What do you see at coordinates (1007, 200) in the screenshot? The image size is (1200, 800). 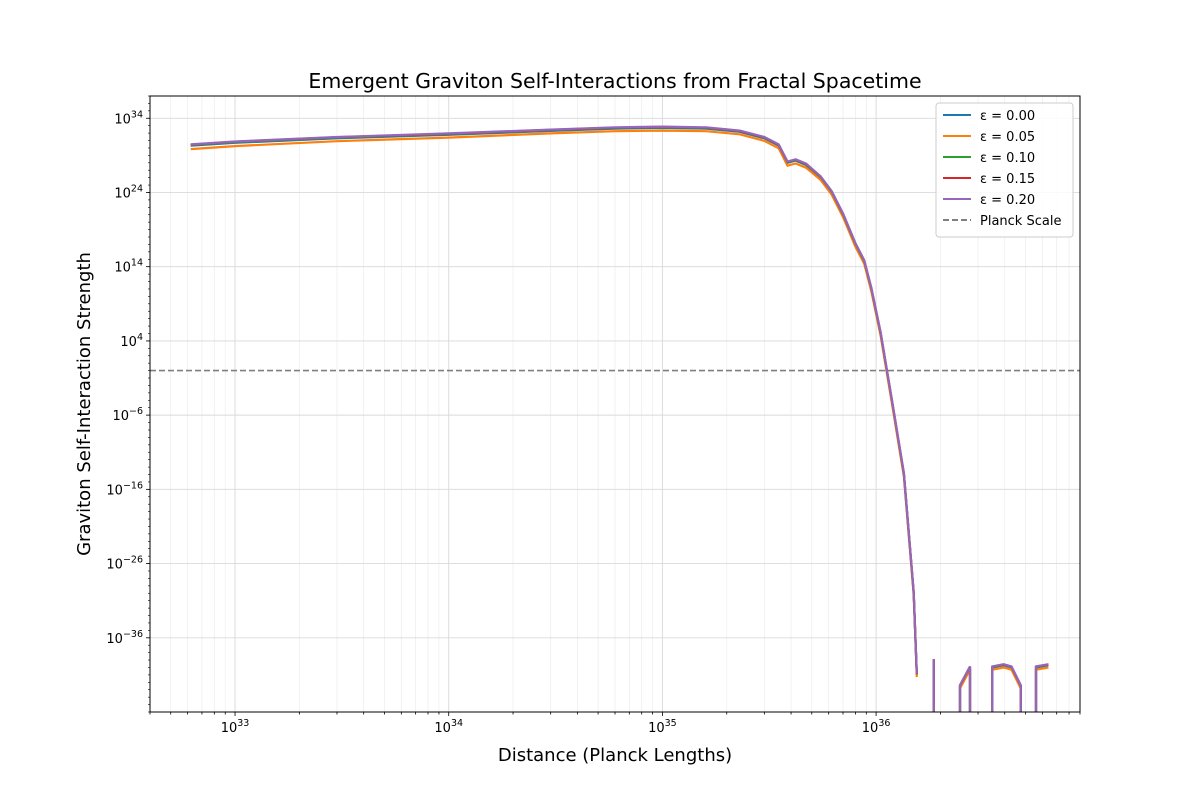 I see `legend-label: ε = 0.20` at bounding box center [1007, 200].